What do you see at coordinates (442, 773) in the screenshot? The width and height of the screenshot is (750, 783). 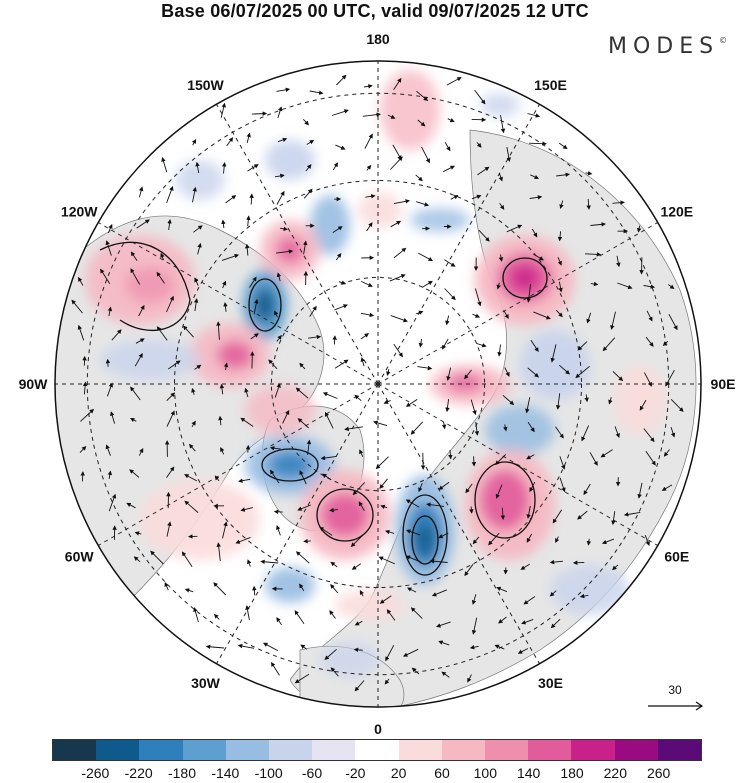 I see `colorbar-tick-label: 60` at bounding box center [442, 773].